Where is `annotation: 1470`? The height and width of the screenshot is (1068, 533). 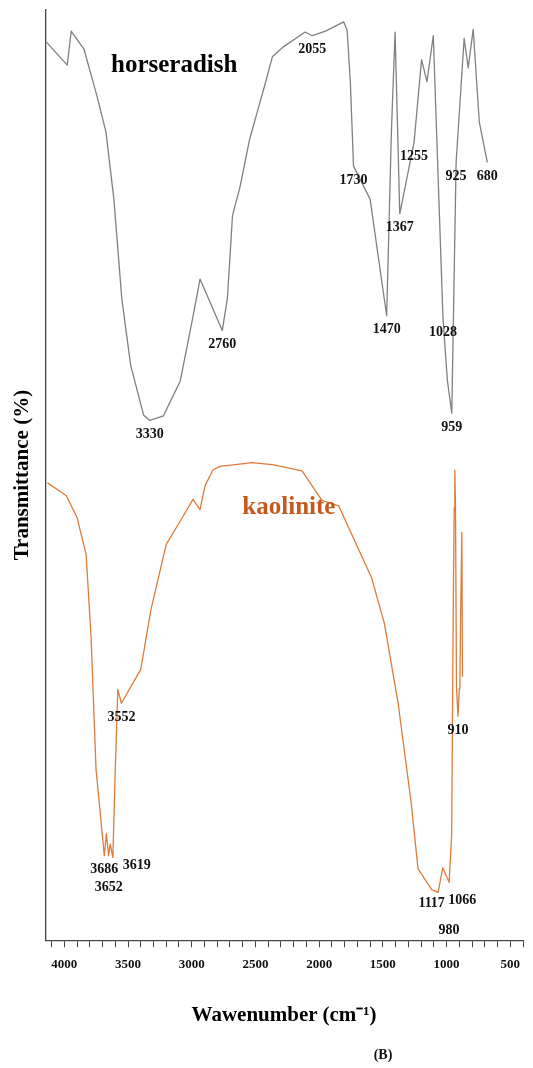
annotation: 1470 is located at coordinates (386, 329).